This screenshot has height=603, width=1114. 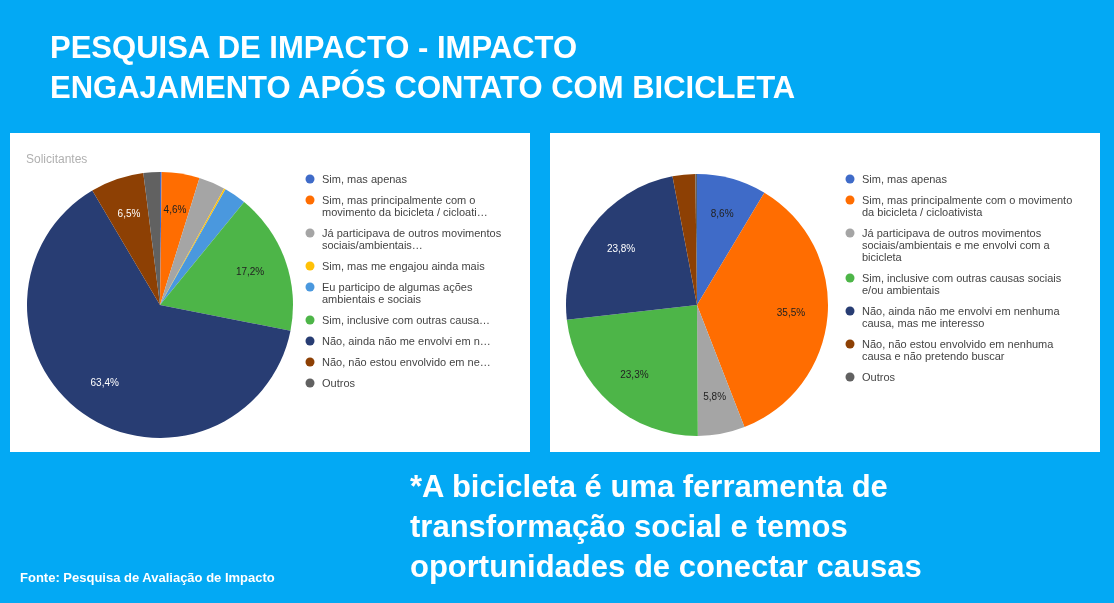 I want to click on data-label: 8,6%, so click(x=722, y=213).